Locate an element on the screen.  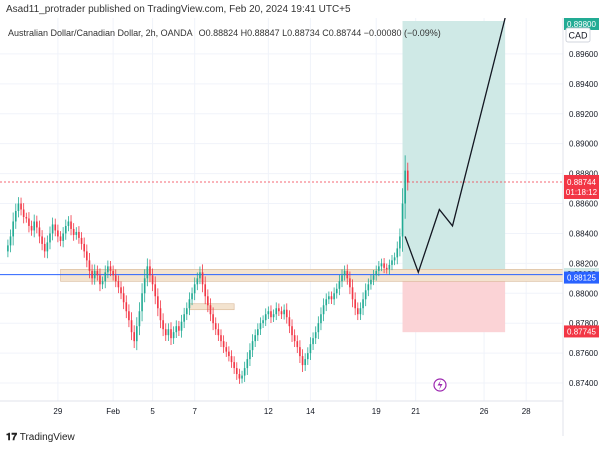
support-zone is located at coordinates (312, 275).